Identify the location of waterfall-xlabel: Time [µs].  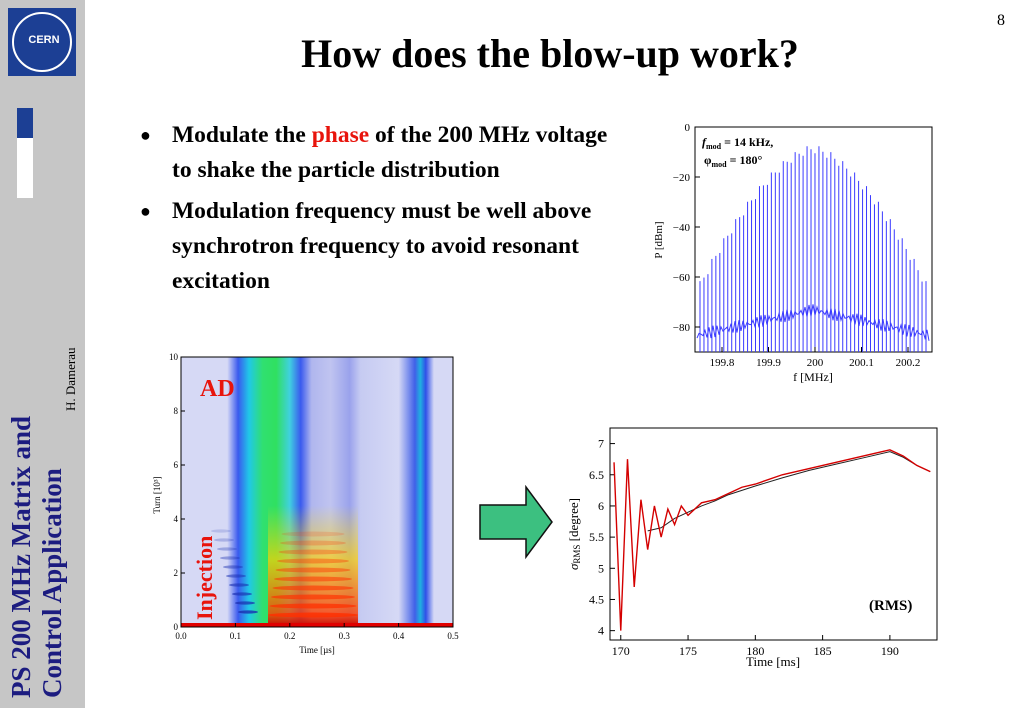
(317, 650).